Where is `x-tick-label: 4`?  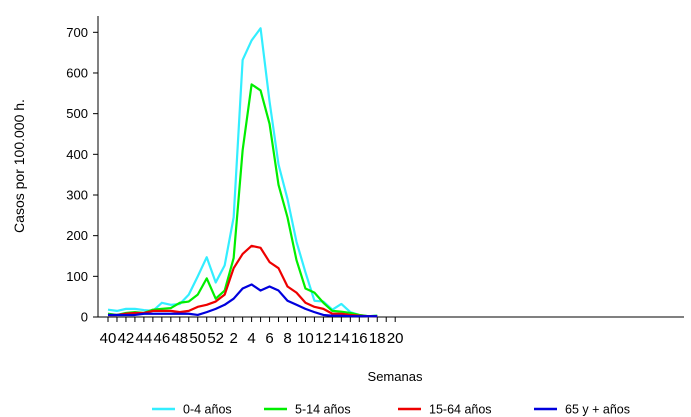 x-tick-label: 4 is located at coordinates (251, 338).